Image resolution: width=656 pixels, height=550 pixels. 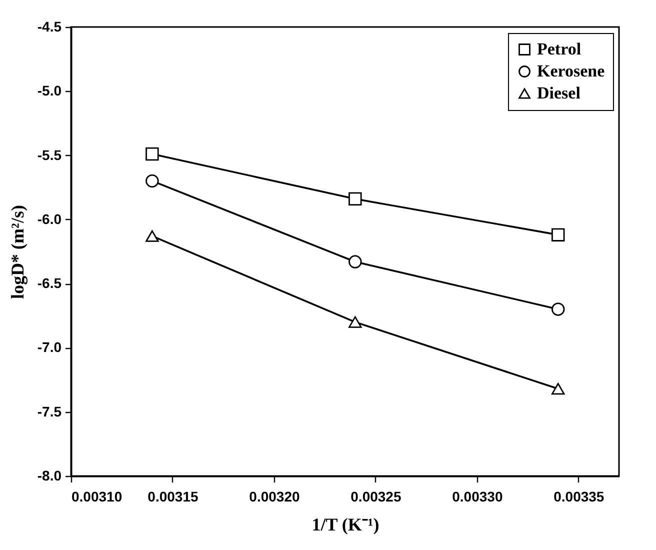 I want to click on legend-label: Kerosene, so click(x=571, y=71).